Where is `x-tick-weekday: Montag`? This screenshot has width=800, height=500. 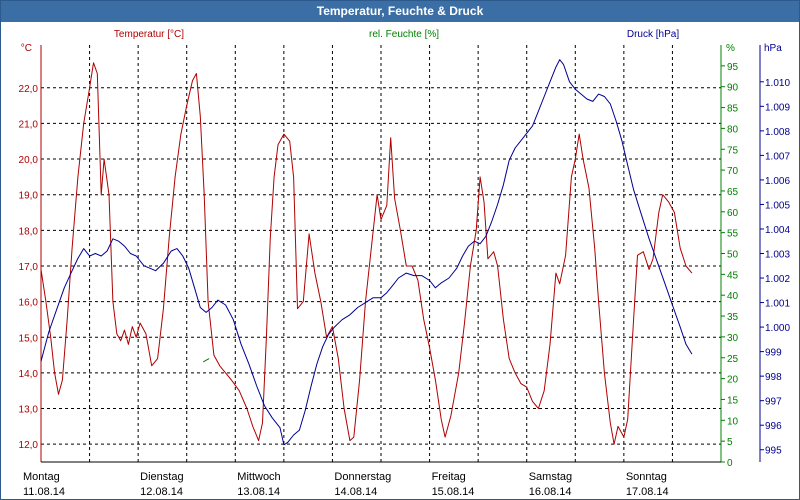
x-tick-weekday: Montag is located at coordinates (41, 477).